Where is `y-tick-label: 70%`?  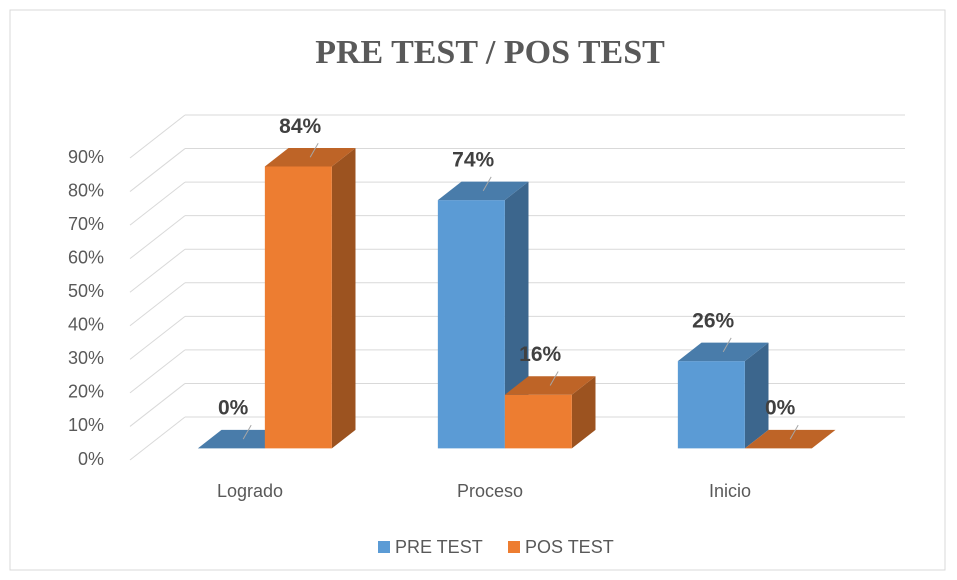
y-tick-label: 70% is located at coordinates (86, 224).